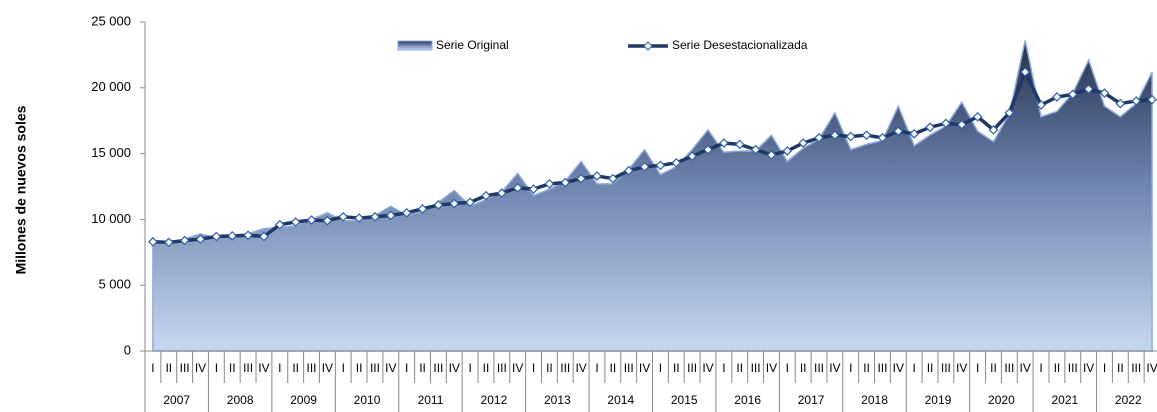 The height and width of the screenshot is (412, 1157). What do you see at coordinates (684, 400) in the screenshot?
I see `year-label: 2015` at bounding box center [684, 400].